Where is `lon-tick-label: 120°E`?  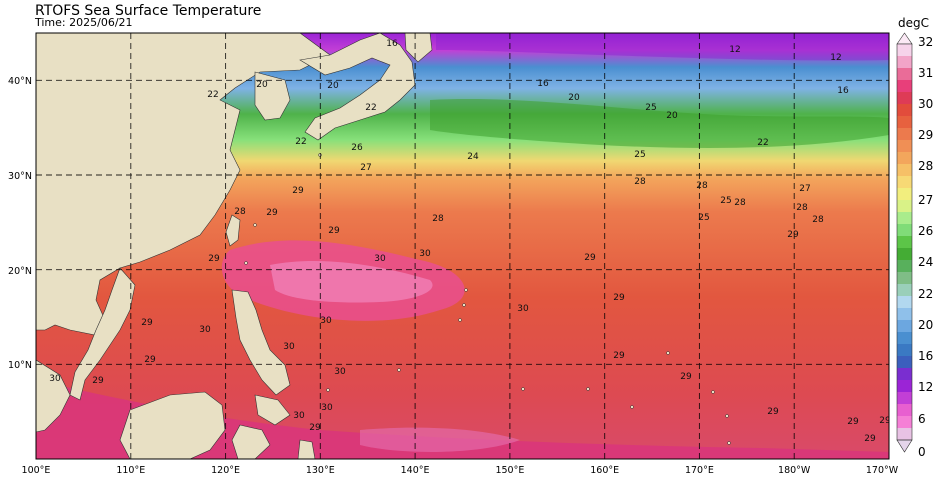 lon-tick-label: 120°E is located at coordinates (225, 470).